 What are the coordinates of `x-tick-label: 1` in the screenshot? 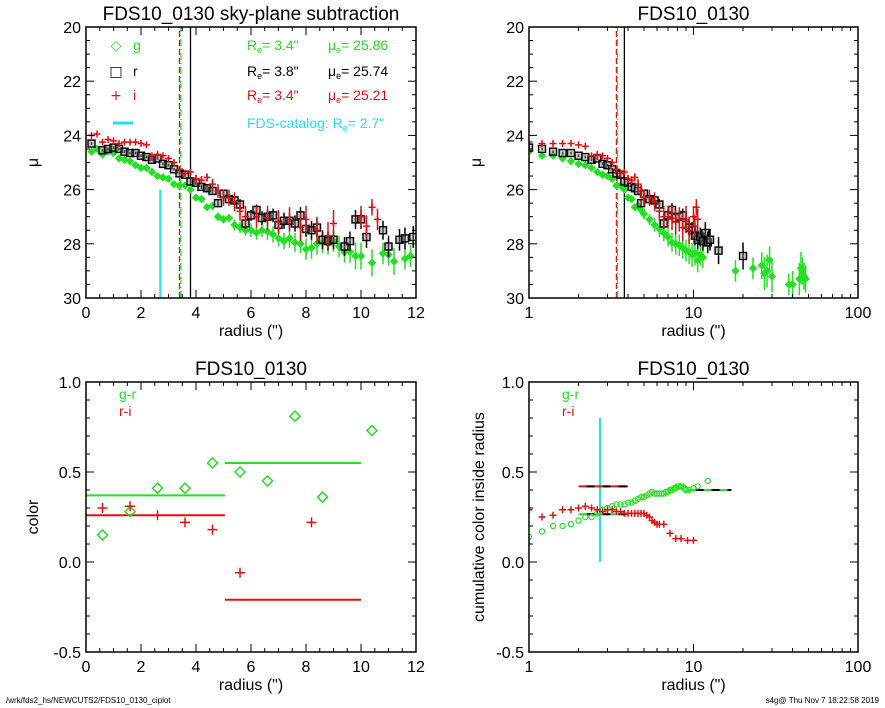 It's located at (529, 667).